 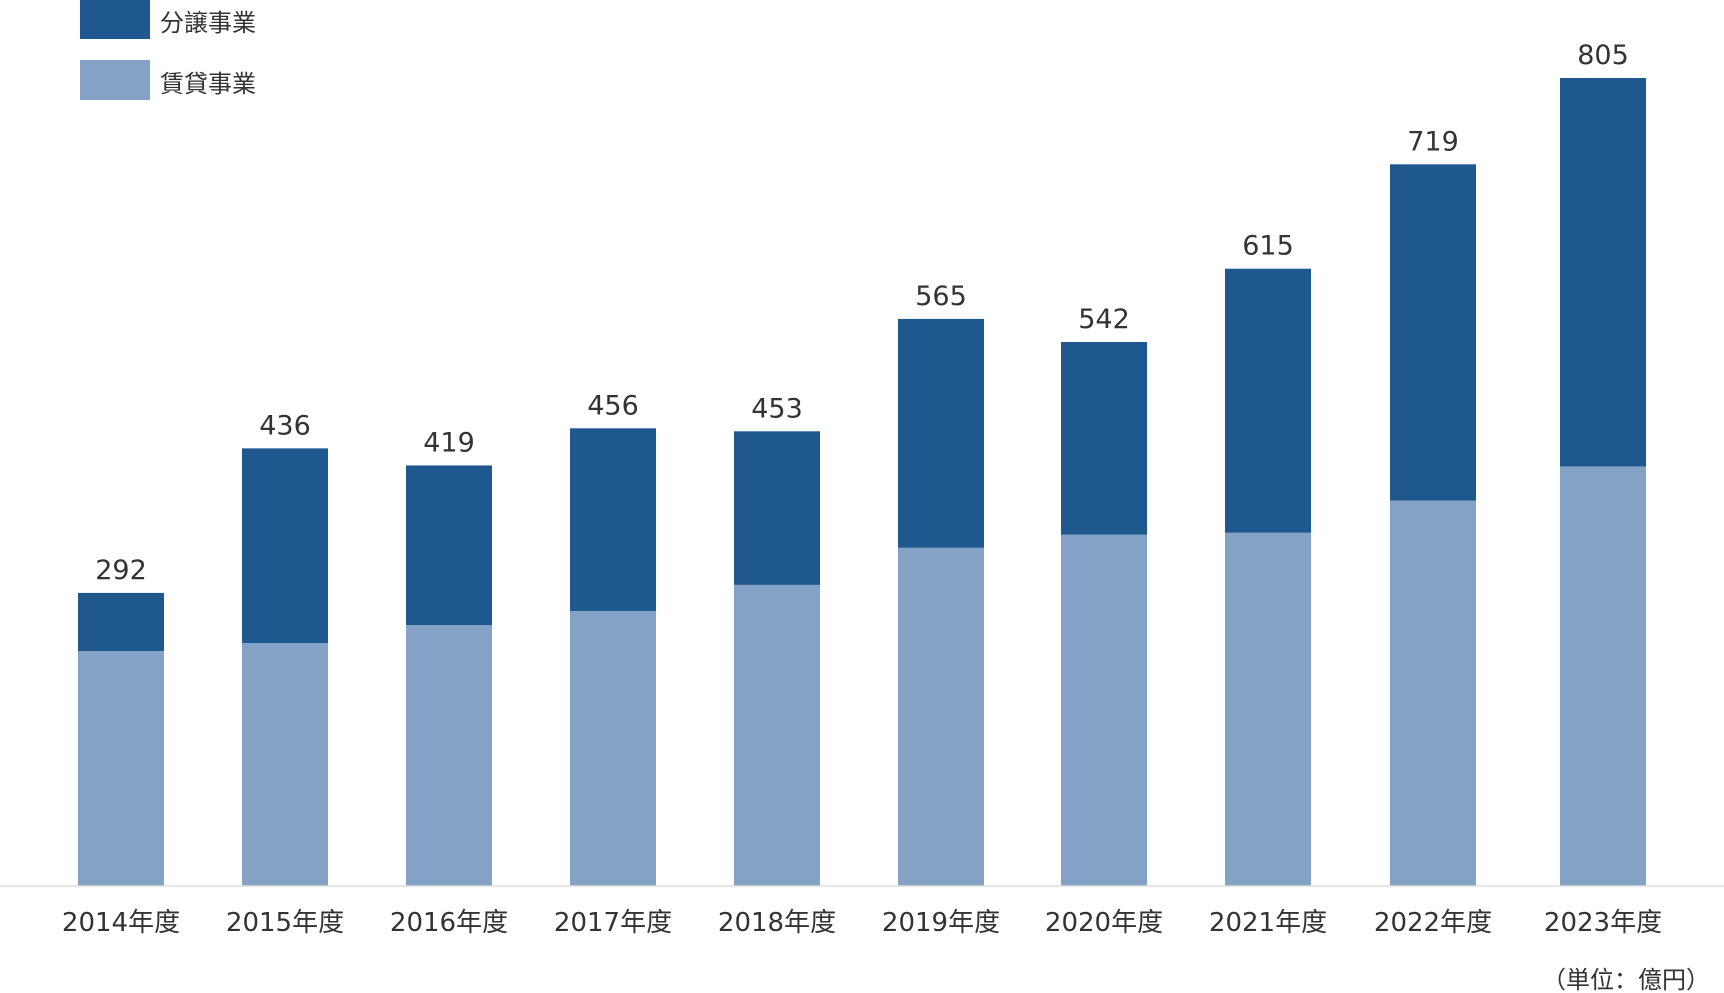 What do you see at coordinates (1433, 332) in the screenshot?
I see `bar-bunjo-2022年度` at bounding box center [1433, 332].